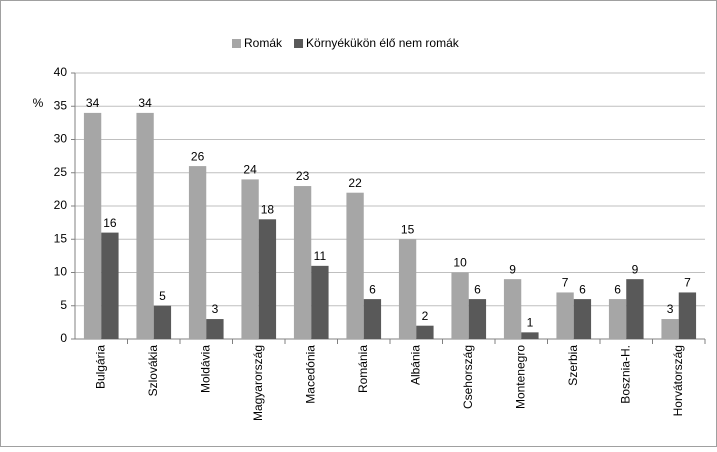 This screenshot has height=452, width=717. What do you see at coordinates (468, 377) in the screenshot?
I see `x-tick-label: Csehország` at bounding box center [468, 377].